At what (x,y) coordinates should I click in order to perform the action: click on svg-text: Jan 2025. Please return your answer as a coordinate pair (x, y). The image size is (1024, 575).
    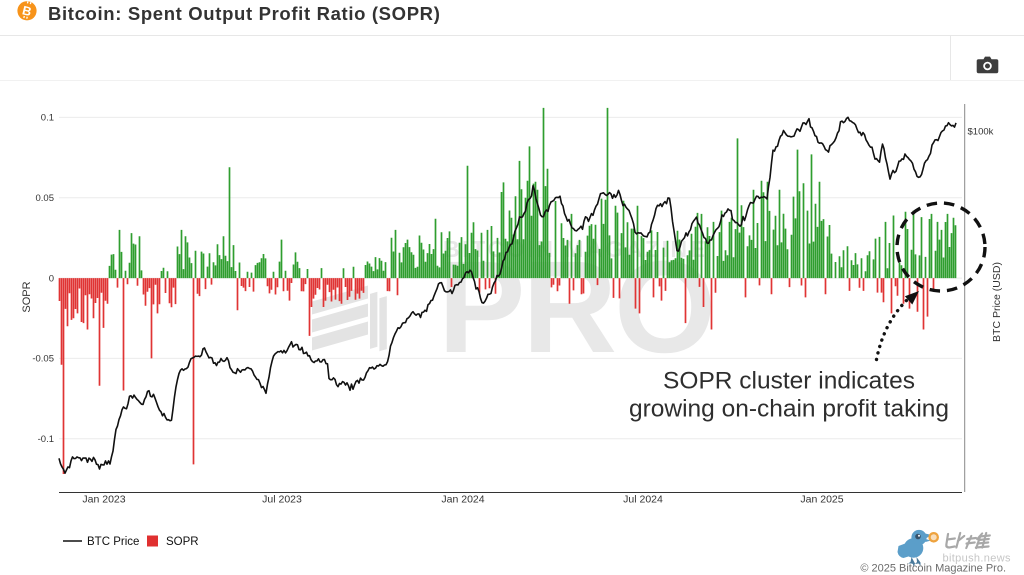
    Looking at the image, I should click on (821, 500).